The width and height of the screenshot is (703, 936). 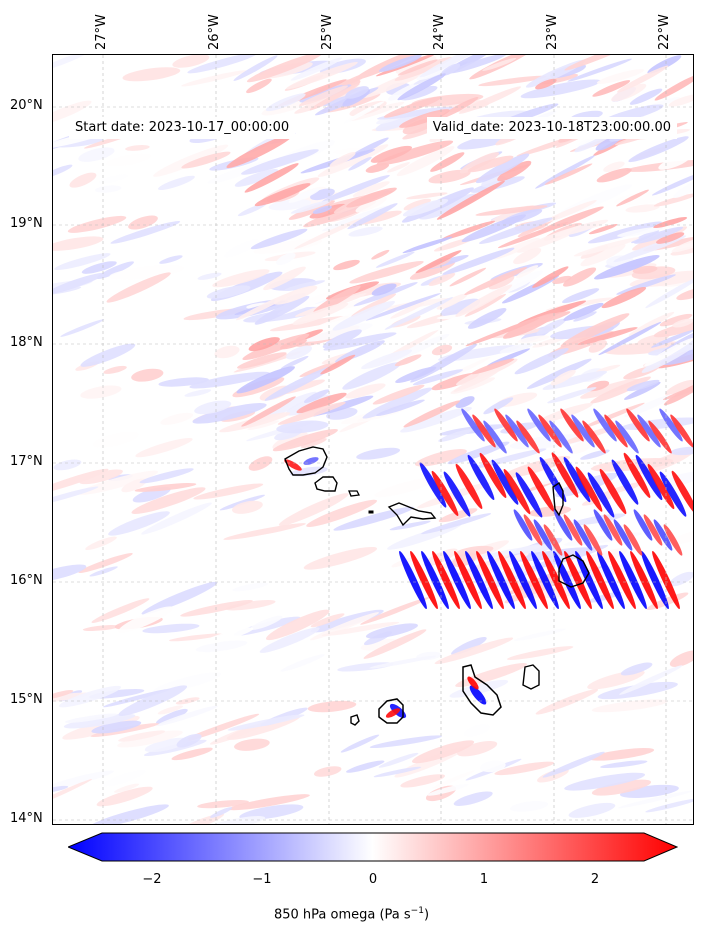 What do you see at coordinates (531, 677) in the screenshot?
I see `island-maio` at bounding box center [531, 677].